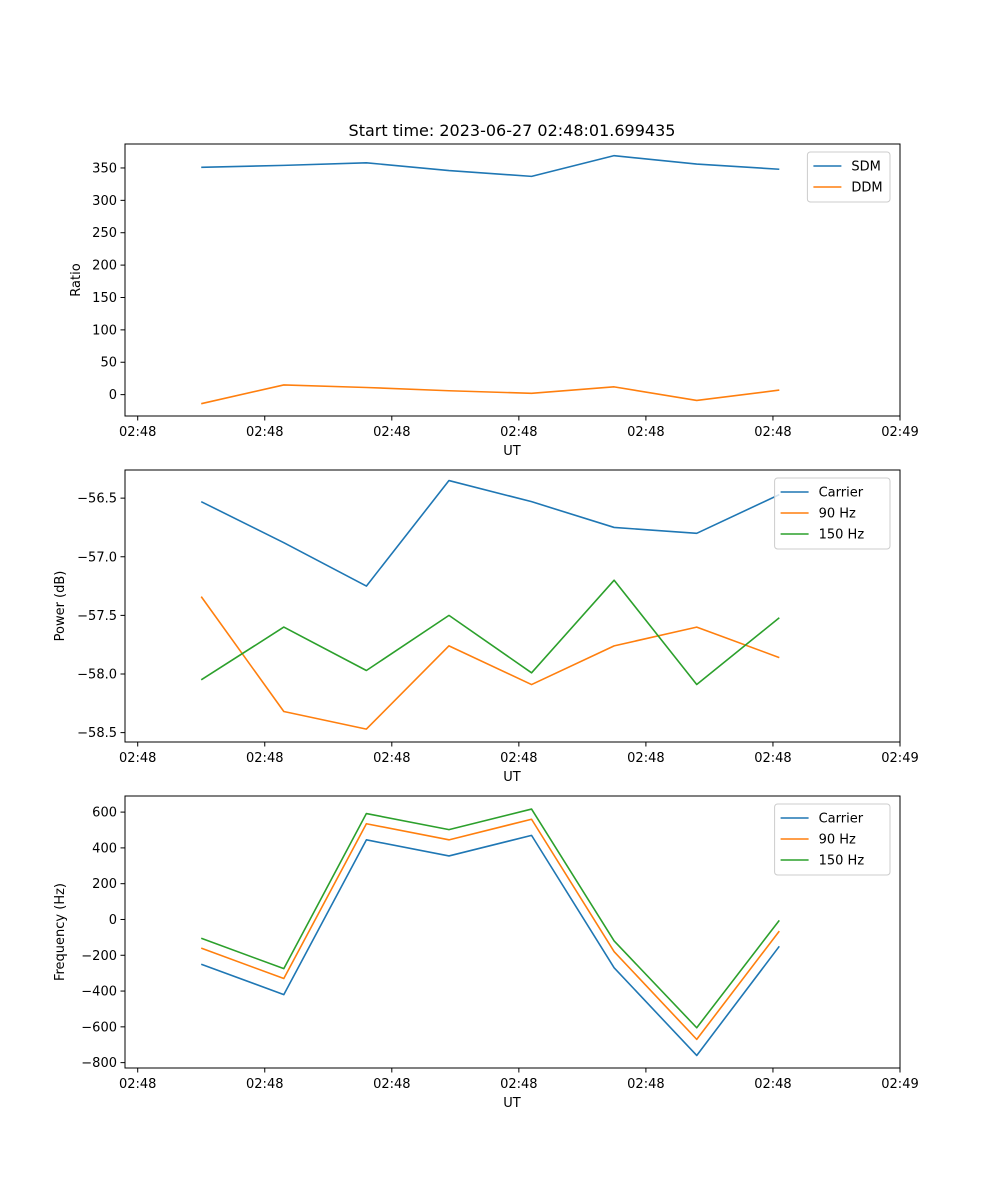 The height and width of the screenshot is (1200, 1000). What do you see at coordinates (99, 1027) in the screenshot?
I see `y-tick-label: −600` at bounding box center [99, 1027].